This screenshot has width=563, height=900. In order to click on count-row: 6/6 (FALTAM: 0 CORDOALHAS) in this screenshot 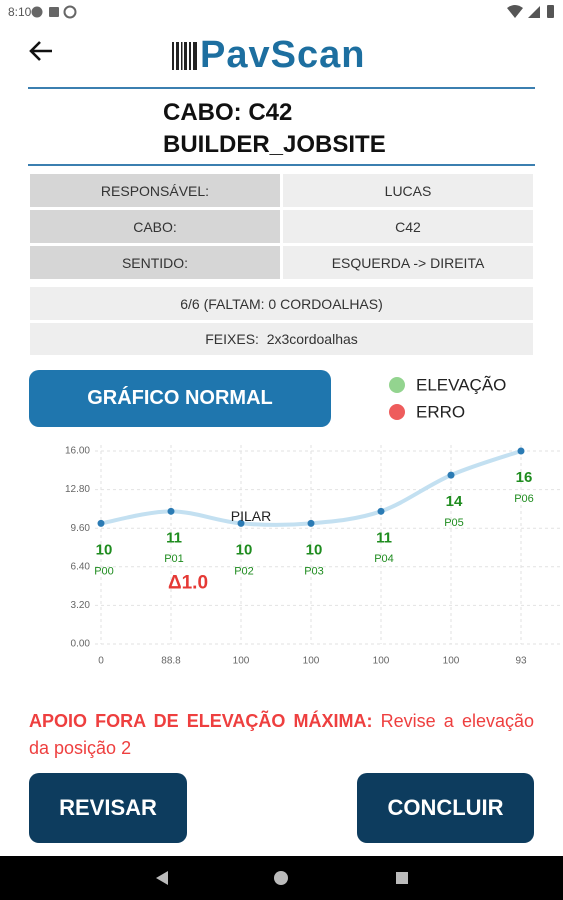, I will do `click(281, 303)`.